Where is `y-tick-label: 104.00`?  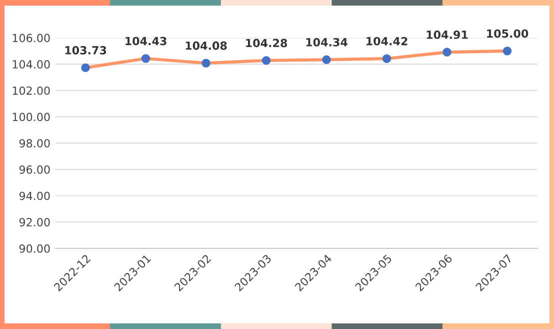 y-tick-label: 104.00 is located at coordinates (31, 64).